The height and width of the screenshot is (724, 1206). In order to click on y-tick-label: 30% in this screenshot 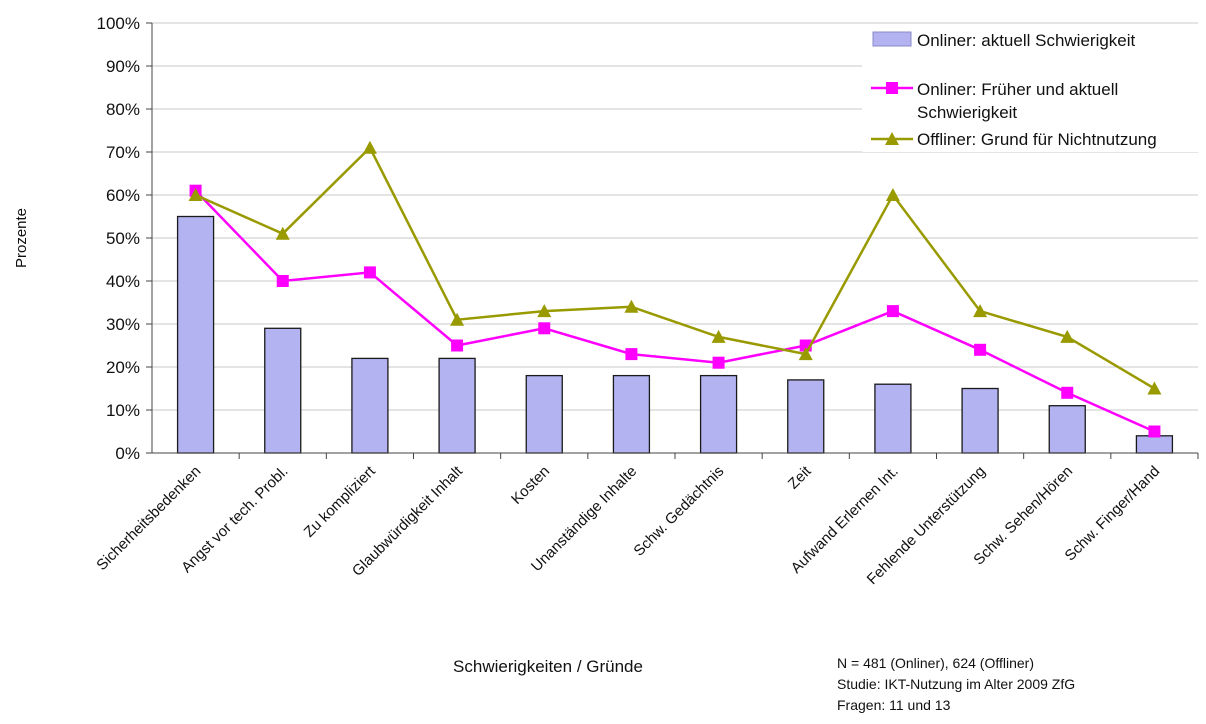, I will do `click(123, 324)`.